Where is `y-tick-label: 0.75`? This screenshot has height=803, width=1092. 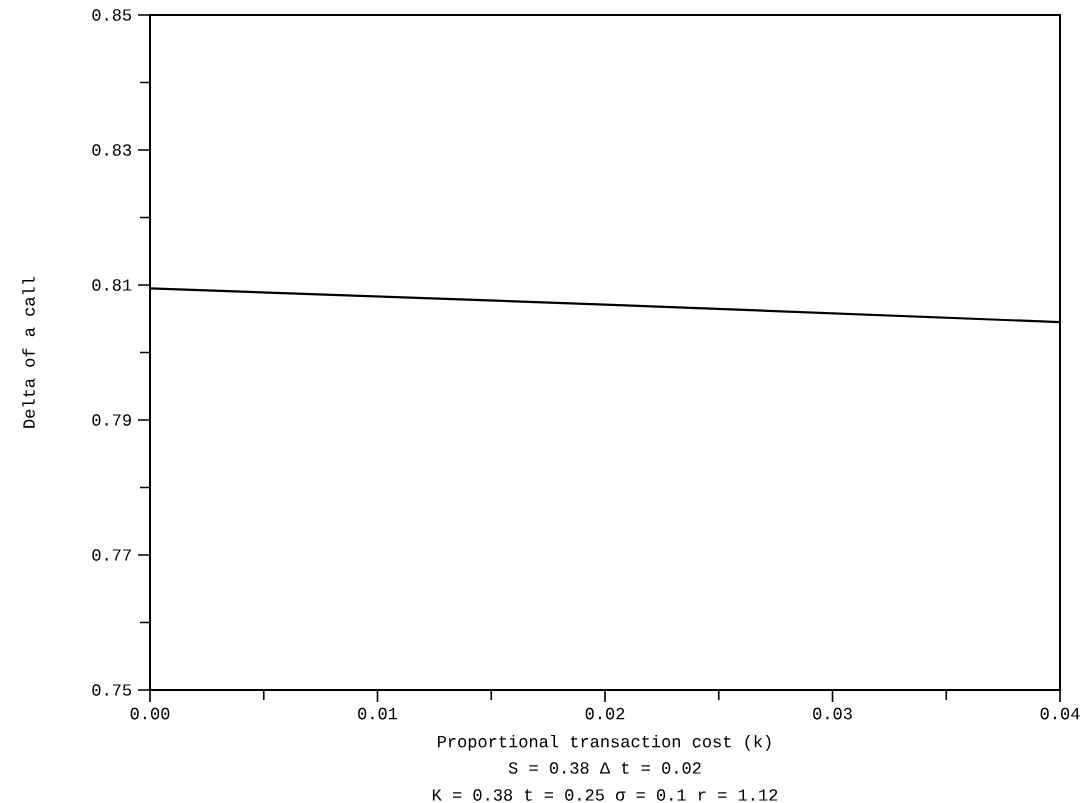 y-tick-label: 0.75 is located at coordinates (112, 690).